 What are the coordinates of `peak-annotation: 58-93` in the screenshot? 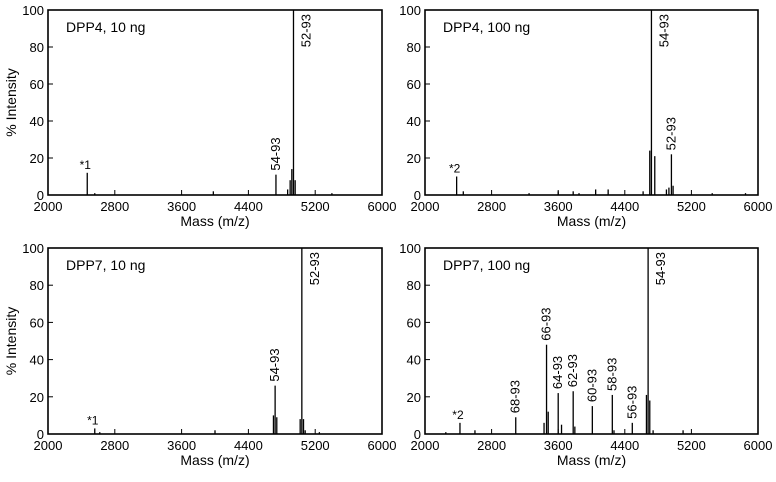 It's located at (611, 374).